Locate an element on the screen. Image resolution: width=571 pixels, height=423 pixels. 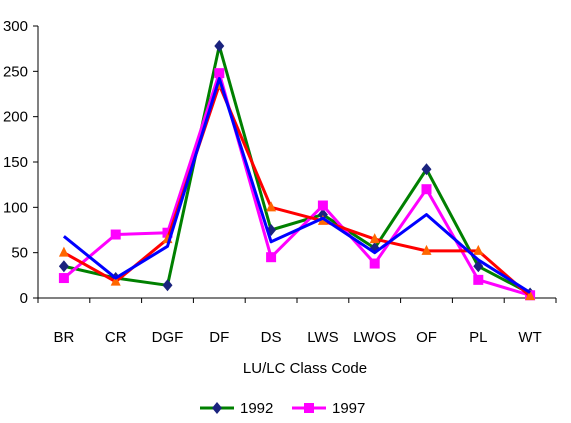
x-tick-label: CR is located at coordinates (116, 337).